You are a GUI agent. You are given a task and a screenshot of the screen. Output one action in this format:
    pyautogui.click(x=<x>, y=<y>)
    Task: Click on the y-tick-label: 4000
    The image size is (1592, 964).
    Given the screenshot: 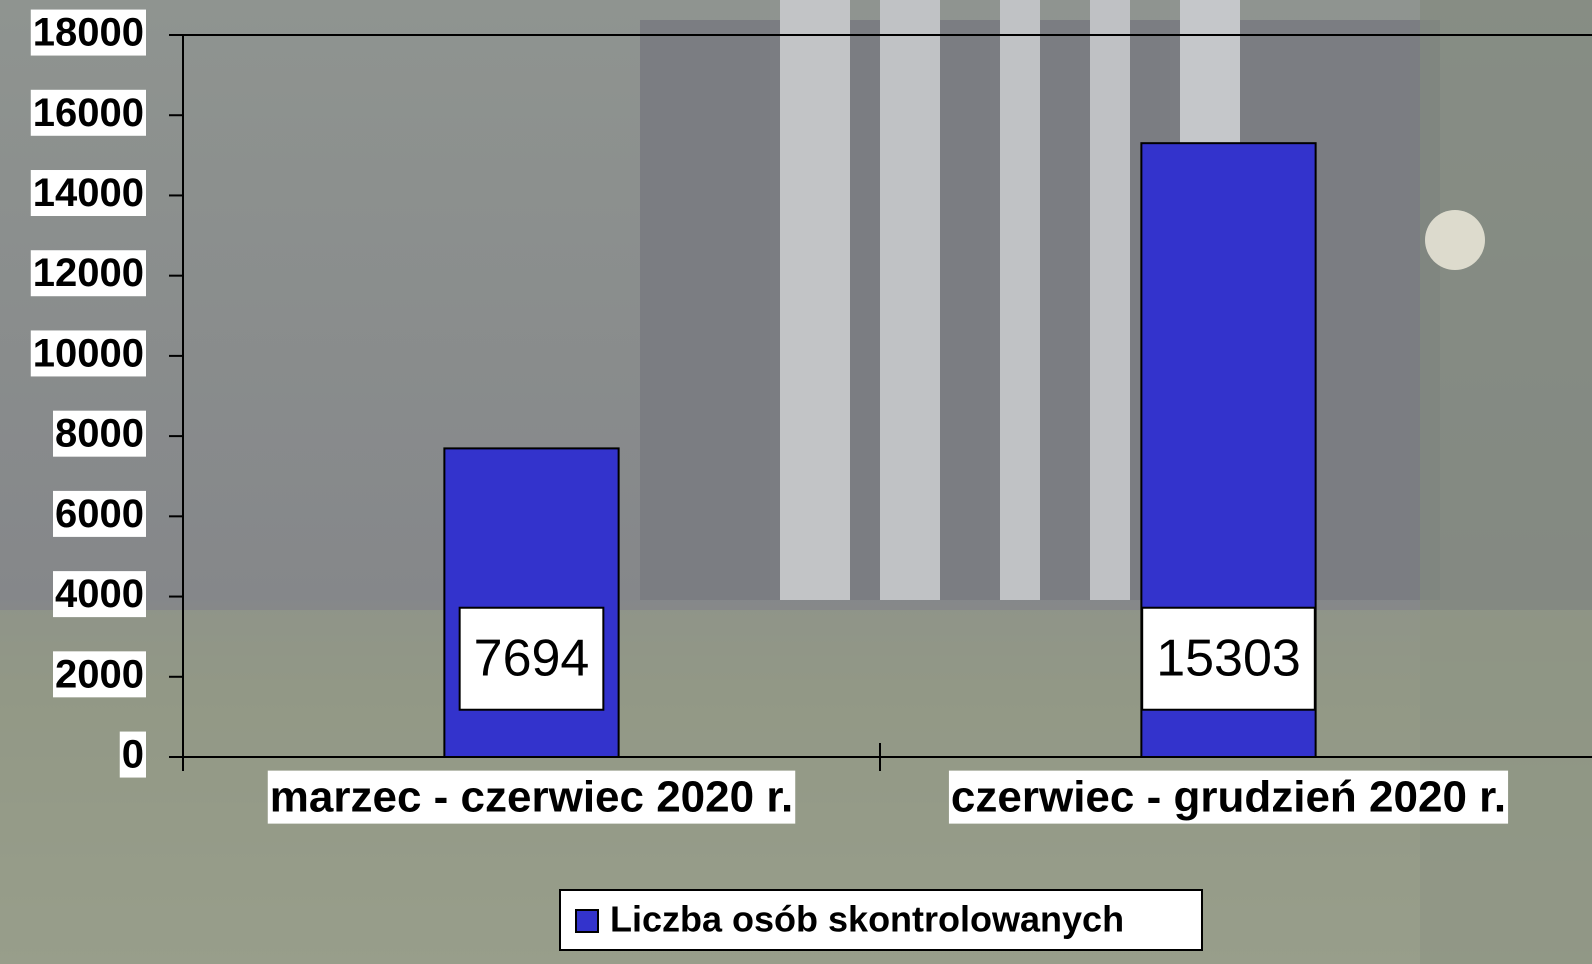 What is the action you would take?
    pyautogui.click(x=99, y=594)
    